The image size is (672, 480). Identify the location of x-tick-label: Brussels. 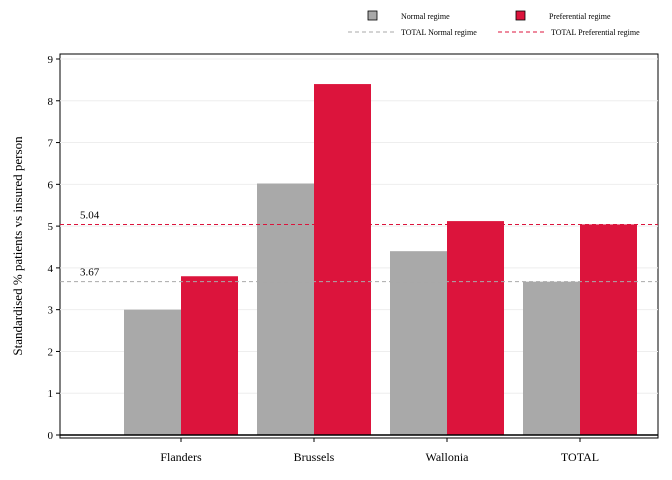
(314, 457).